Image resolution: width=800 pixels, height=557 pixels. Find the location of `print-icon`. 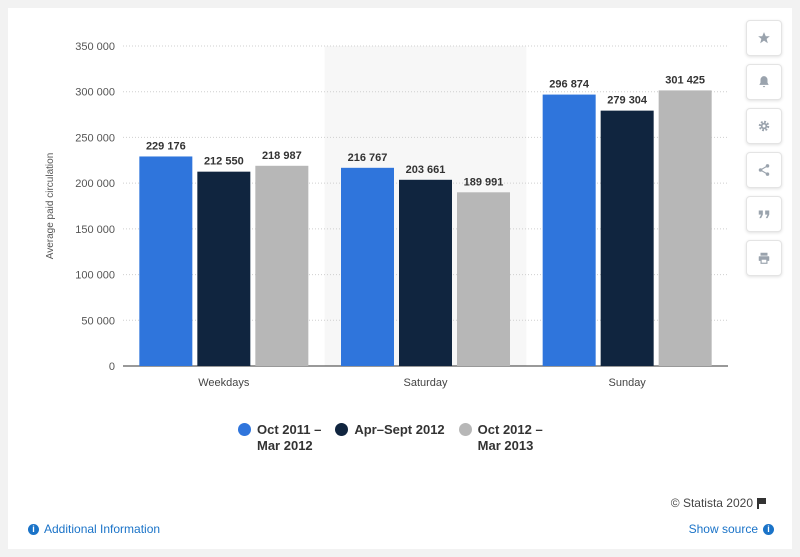

print-icon is located at coordinates (764, 258).